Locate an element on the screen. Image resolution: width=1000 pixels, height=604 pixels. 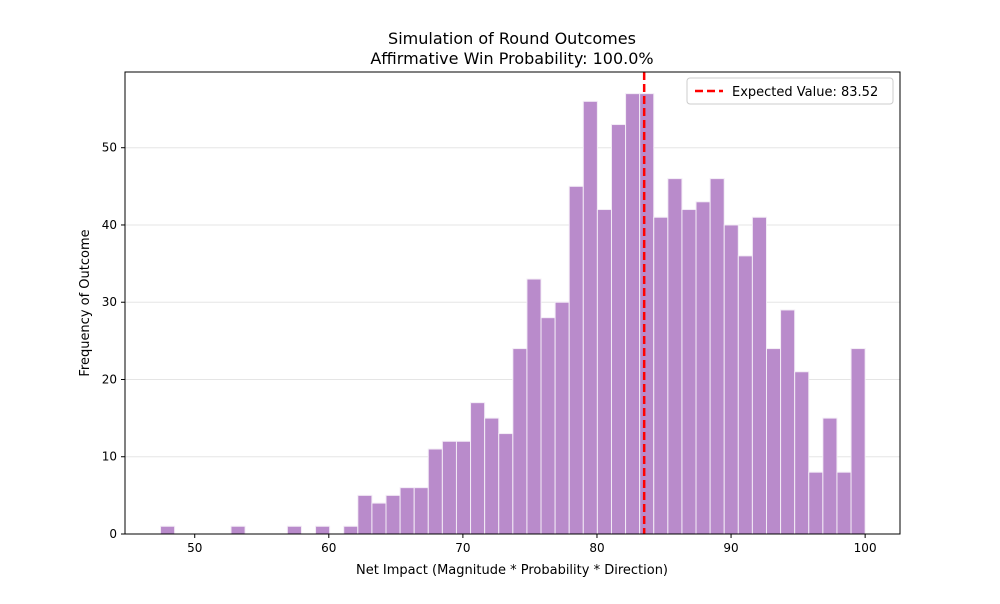
y-tick-label: 20 is located at coordinates (109, 379).